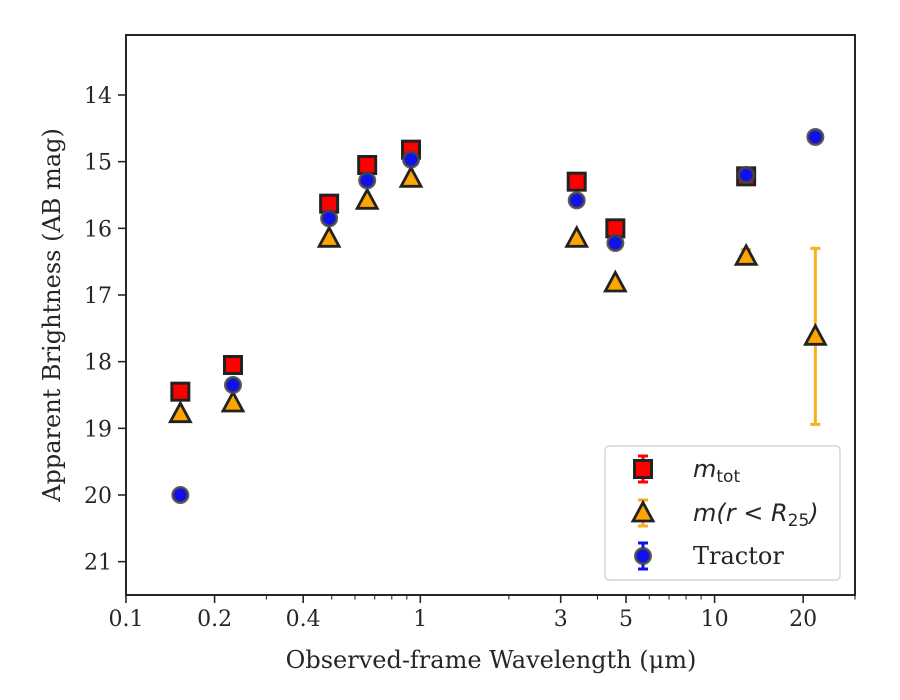 The image size is (900, 700). Describe the element at coordinates (561, 619) in the screenshot. I see `x-tick-label: 3` at that location.